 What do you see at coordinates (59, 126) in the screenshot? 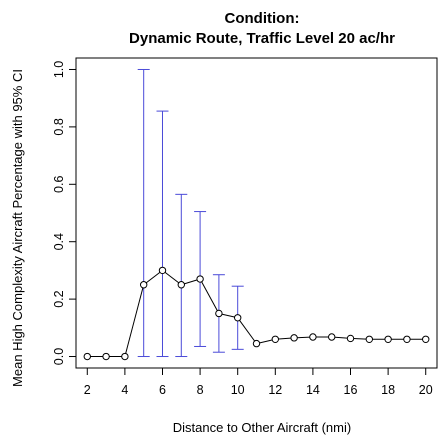
I see `y-tick-label: 0.8` at bounding box center [59, 126].